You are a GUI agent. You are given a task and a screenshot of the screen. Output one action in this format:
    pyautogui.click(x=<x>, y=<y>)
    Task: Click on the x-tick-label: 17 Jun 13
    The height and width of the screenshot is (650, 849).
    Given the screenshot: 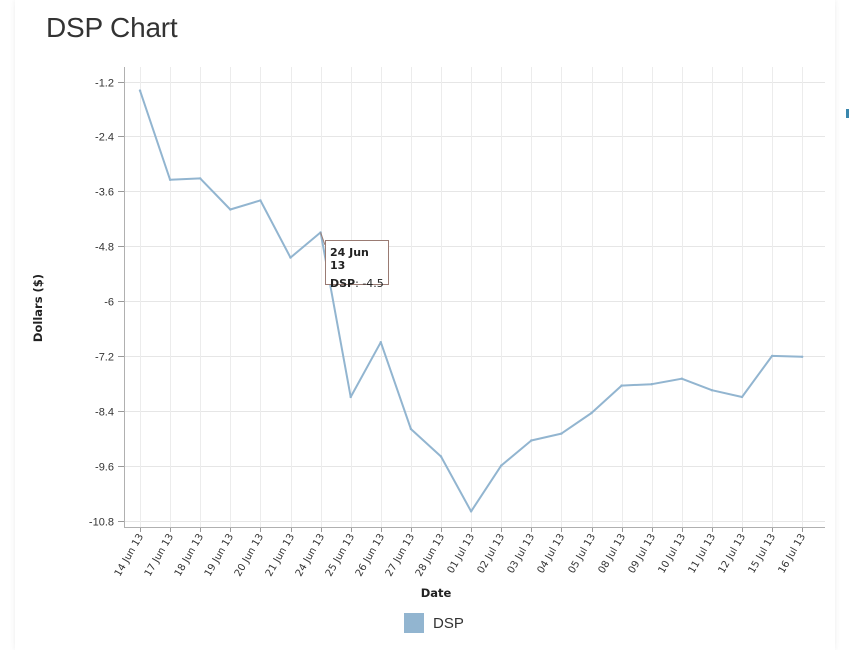 What is the action you would take?
    pyautogui.click(x=159, y=555)
    